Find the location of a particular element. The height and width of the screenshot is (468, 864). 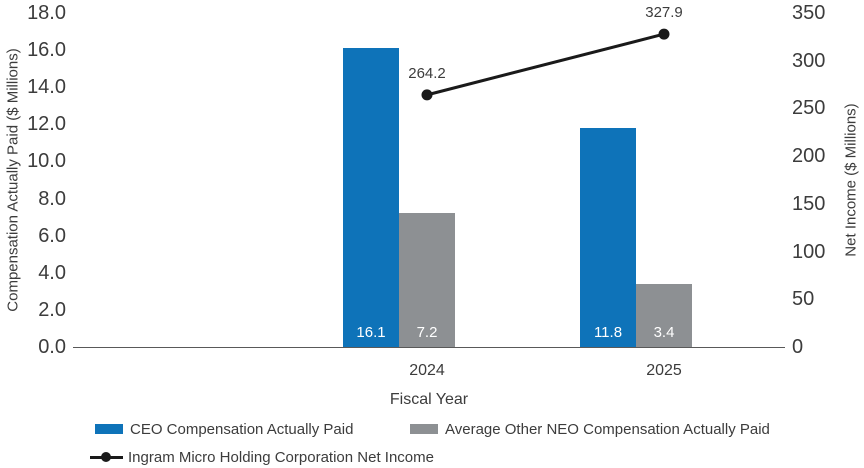

bar-value-label: 16.1 is located at coordinates (371, 332).